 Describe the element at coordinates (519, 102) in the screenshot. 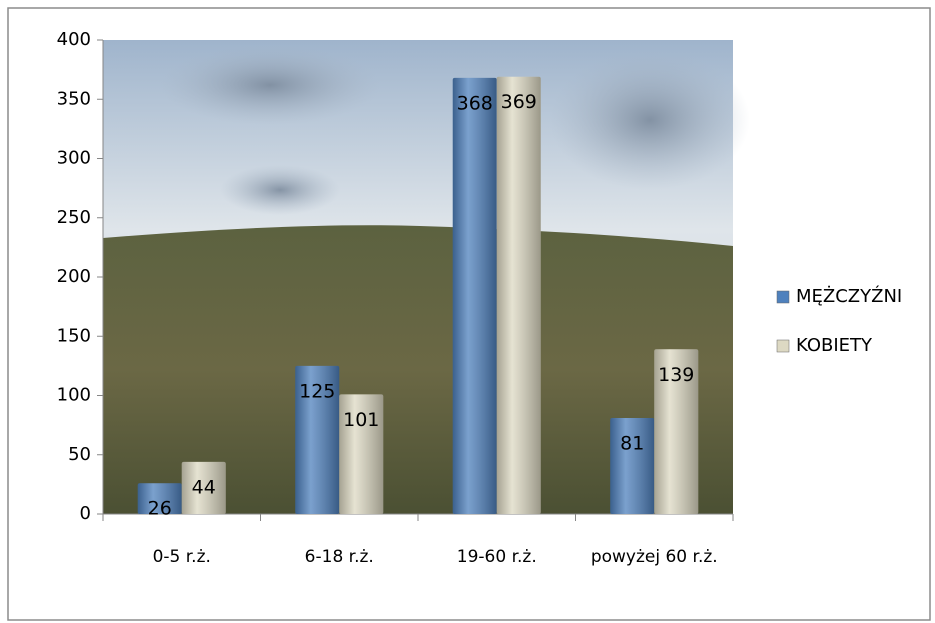

I see `data-label: 369` at that location.